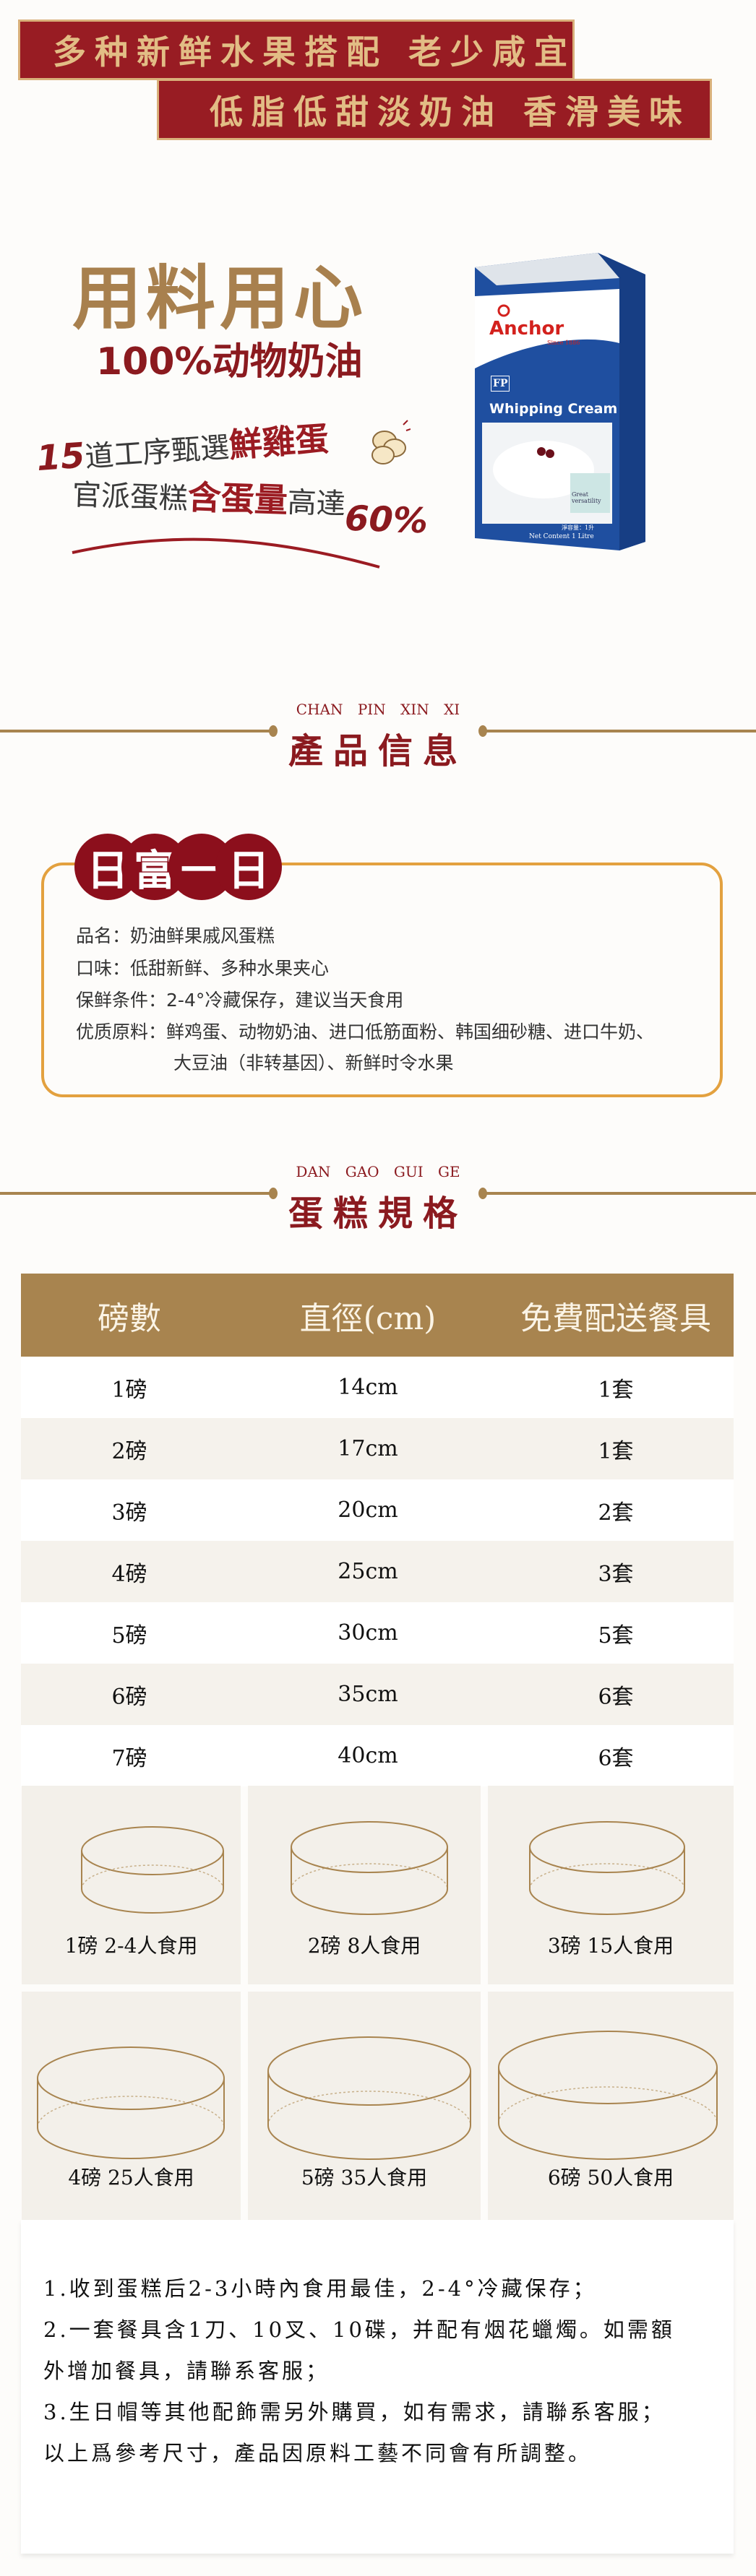 Image resolution: width=756 pixels, height=2576 pixels. I want to click on info-value: 2-4°冷藏保存，建议当天食用, so click(285, 1001).